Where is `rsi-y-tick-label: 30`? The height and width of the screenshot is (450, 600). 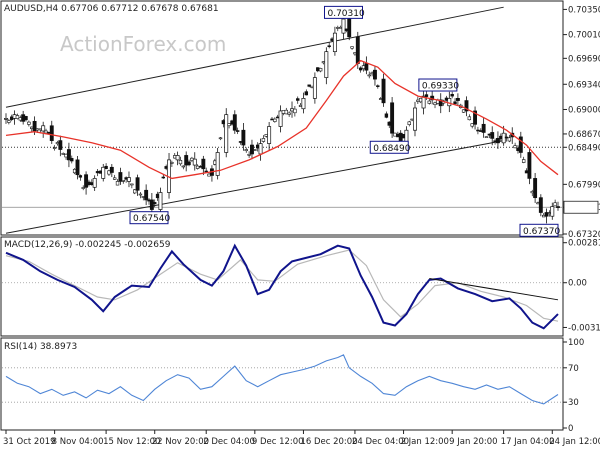
rsi-y-tick-label: 30 is located at coordinates (573, 403).